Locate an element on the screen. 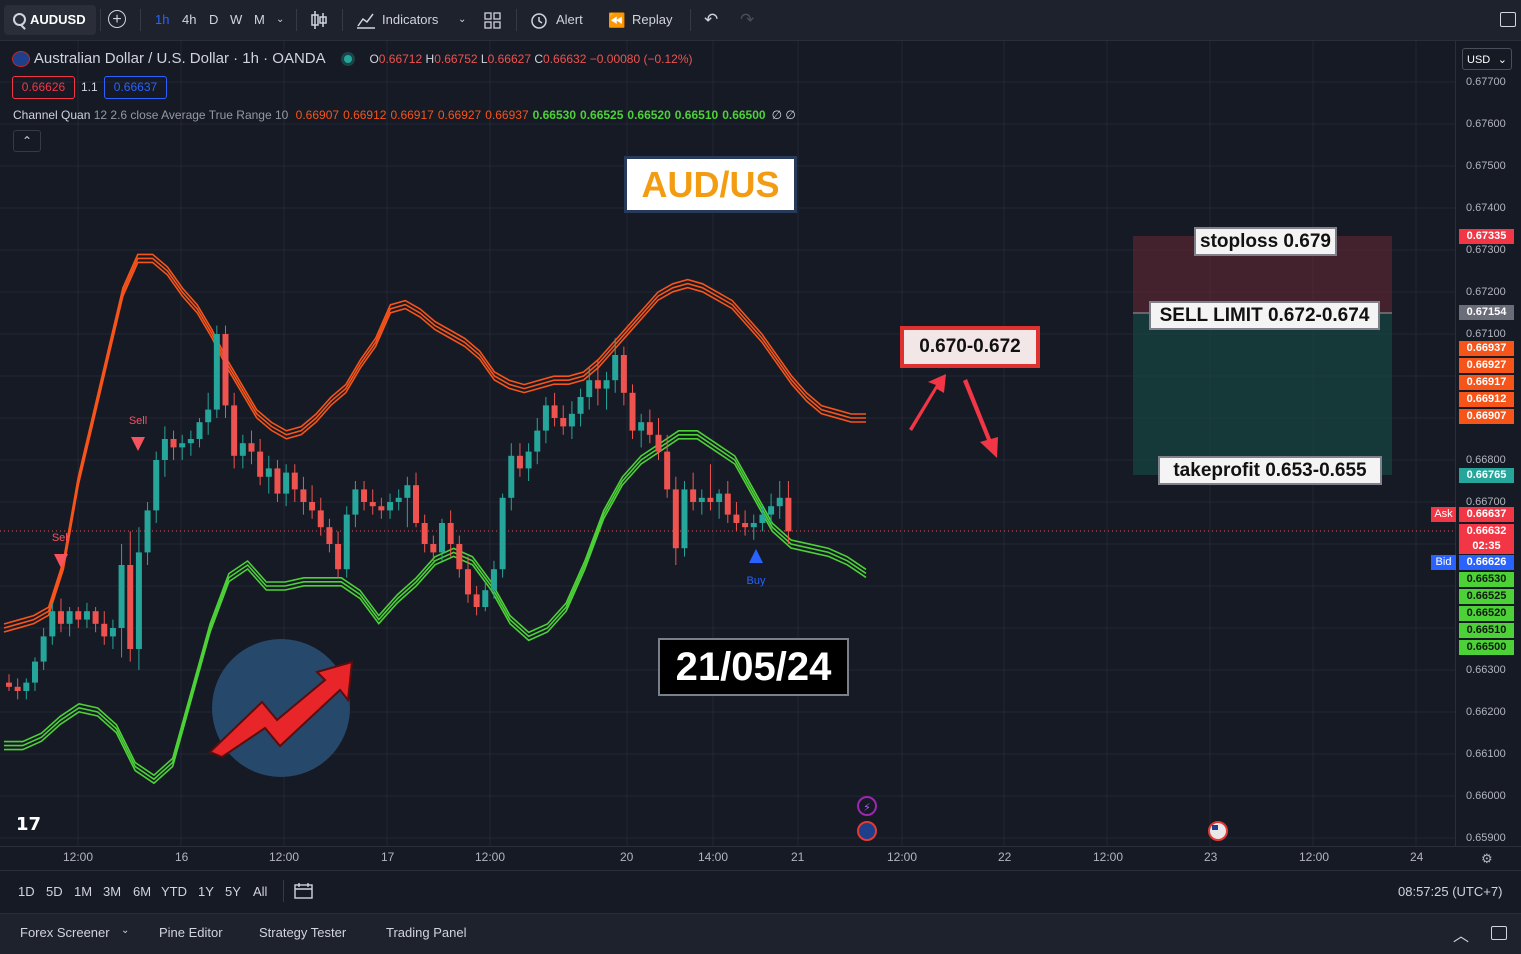 This screenshot has height=954, width=1521. range-button-1d: 1D is located at coordinates (26, 891).